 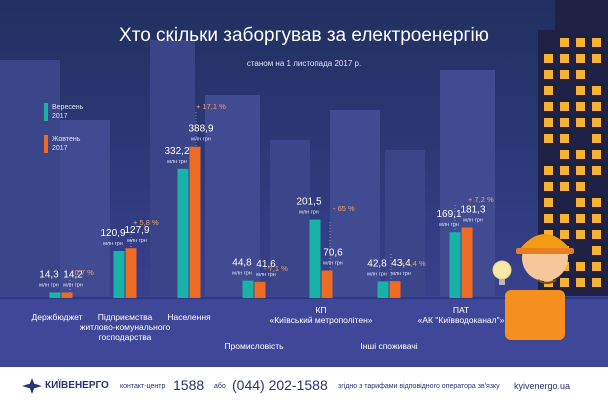 What do you see at coordinates (125, 317) in the screenshot?
I see `category-label: Підприємства` at bounding box center [125, 317].